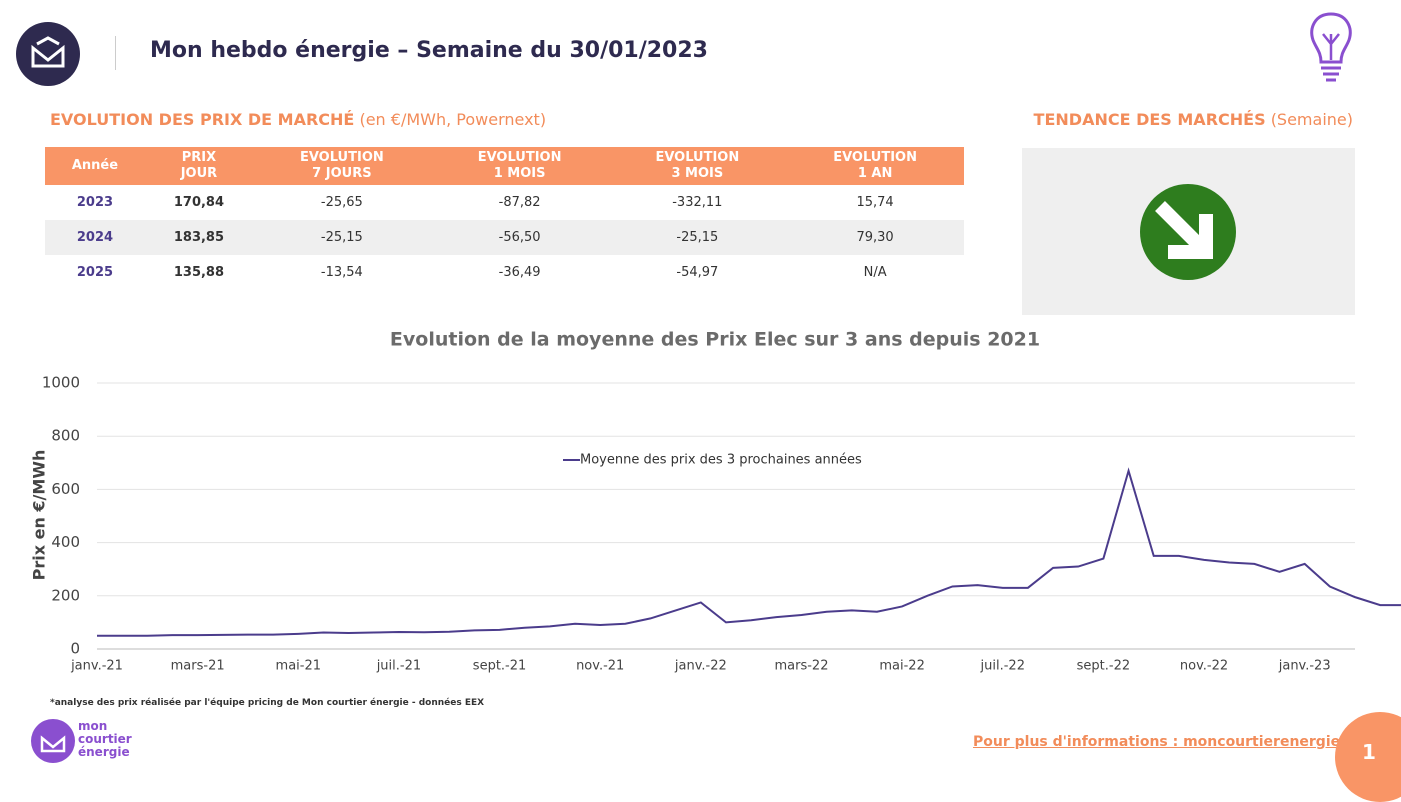 The height and width of the screenshot is (802, 1401). Describe the element at coordinates (500, 666) in the screenshot. I see `x-tick-label: sept.-21` at that location.